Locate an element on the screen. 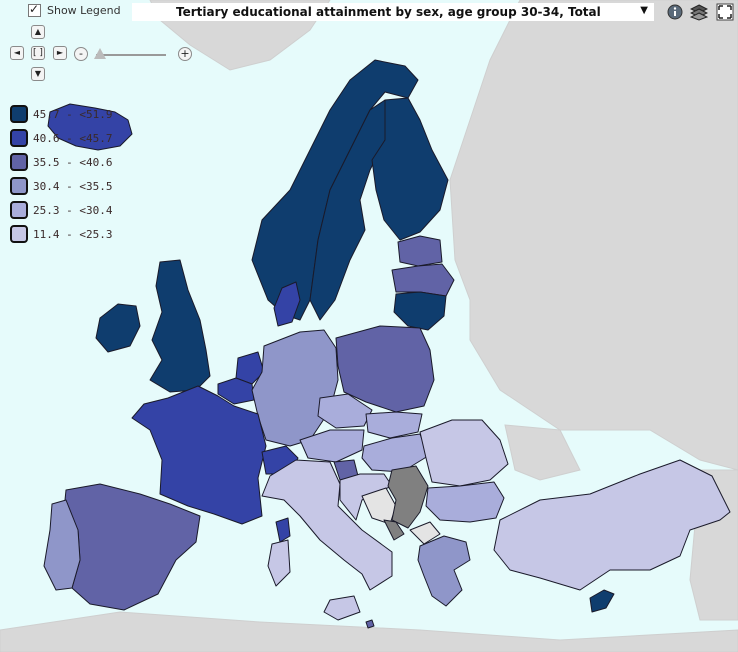 The width and height of the screenshot is (738, 652). legend-item: 11.4 - <25.3 is located at coordinates (61, 234).